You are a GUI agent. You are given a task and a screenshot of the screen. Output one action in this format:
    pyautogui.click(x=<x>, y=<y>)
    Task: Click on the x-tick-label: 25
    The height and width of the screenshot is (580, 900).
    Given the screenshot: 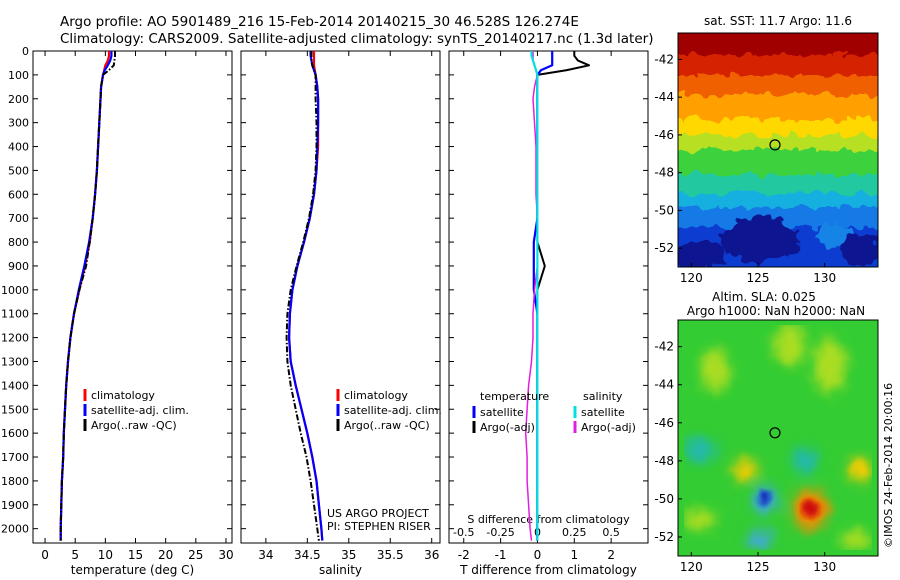 What is the action you would take?
    pyautogui.click(x=195, y=555)
    